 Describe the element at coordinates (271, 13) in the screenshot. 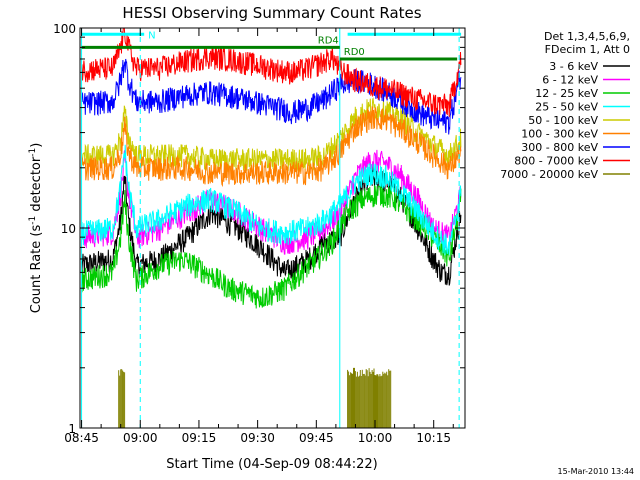

I see `chart-title: HESSI Observing Summary Count Rates` at that location.